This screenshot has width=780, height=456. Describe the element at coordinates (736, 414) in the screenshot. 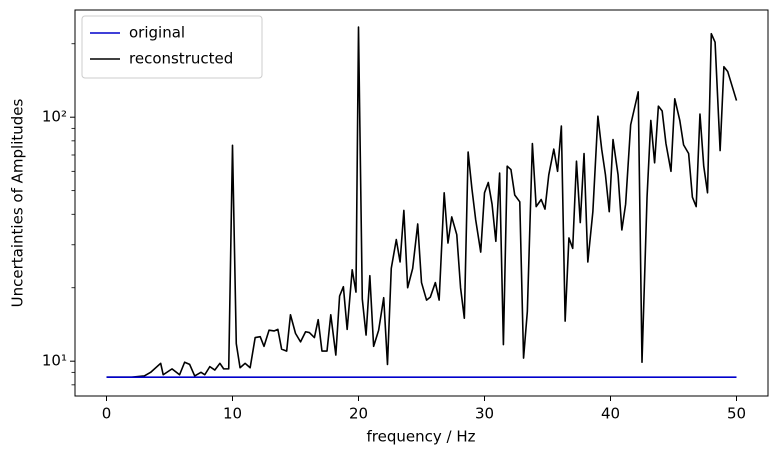

I see `x-tick-label: 50` at that location.